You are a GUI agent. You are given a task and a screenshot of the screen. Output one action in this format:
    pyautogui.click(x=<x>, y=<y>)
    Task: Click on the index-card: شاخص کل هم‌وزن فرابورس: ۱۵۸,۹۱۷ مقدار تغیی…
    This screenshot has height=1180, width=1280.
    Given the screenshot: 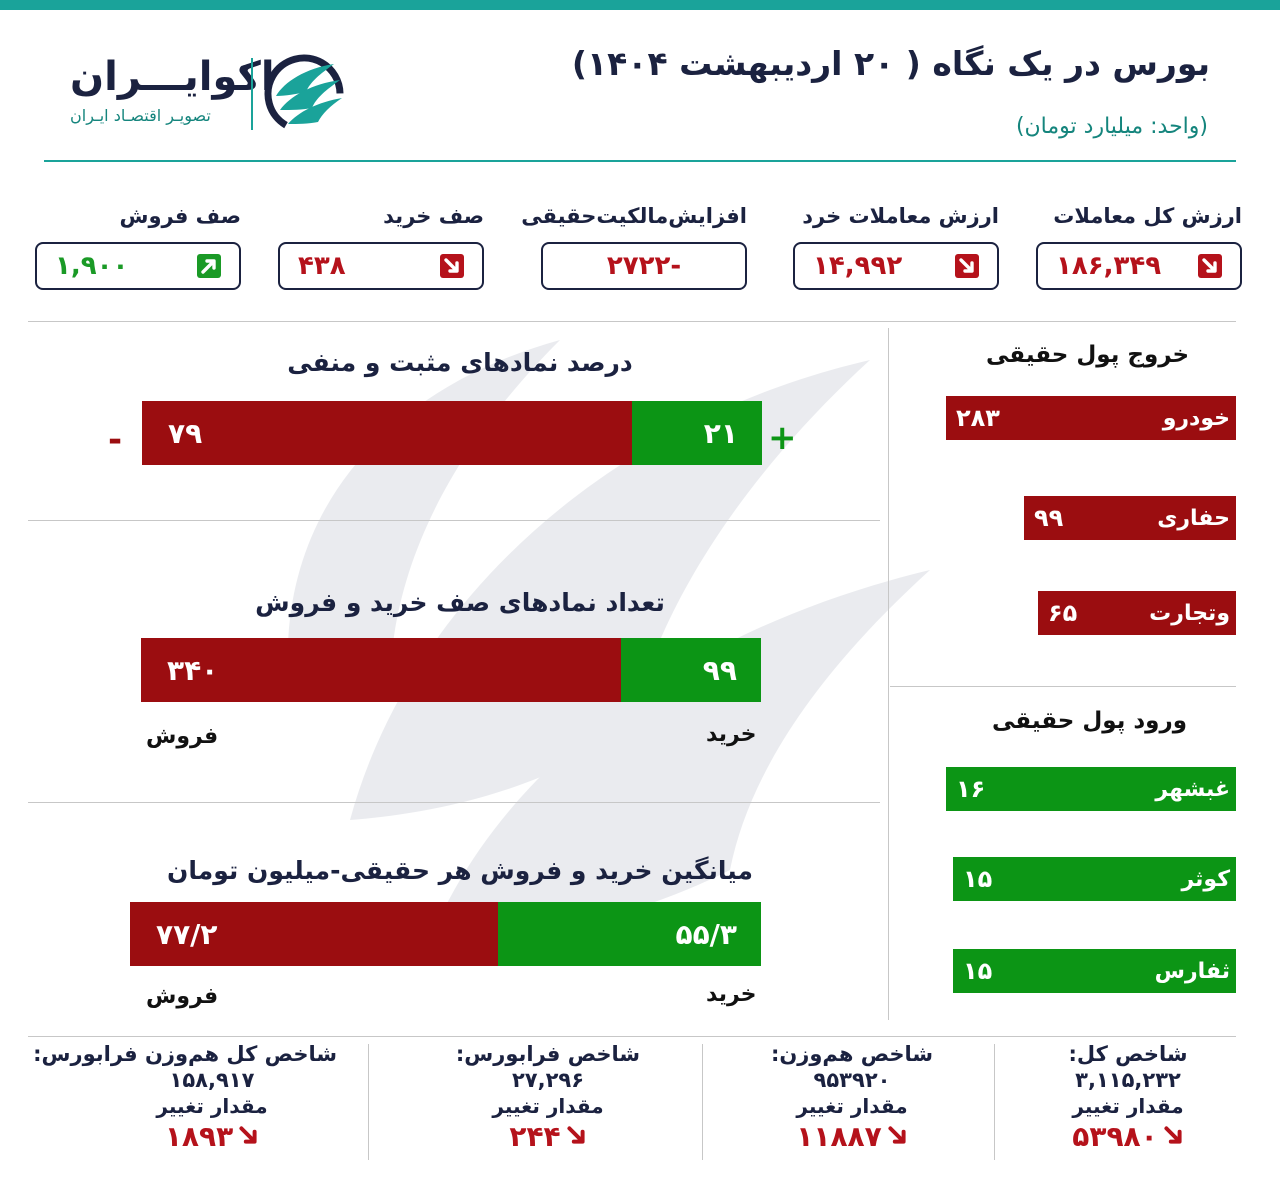 What is the action you would take?
    pyautogui.click(x=185, y=1097)
    